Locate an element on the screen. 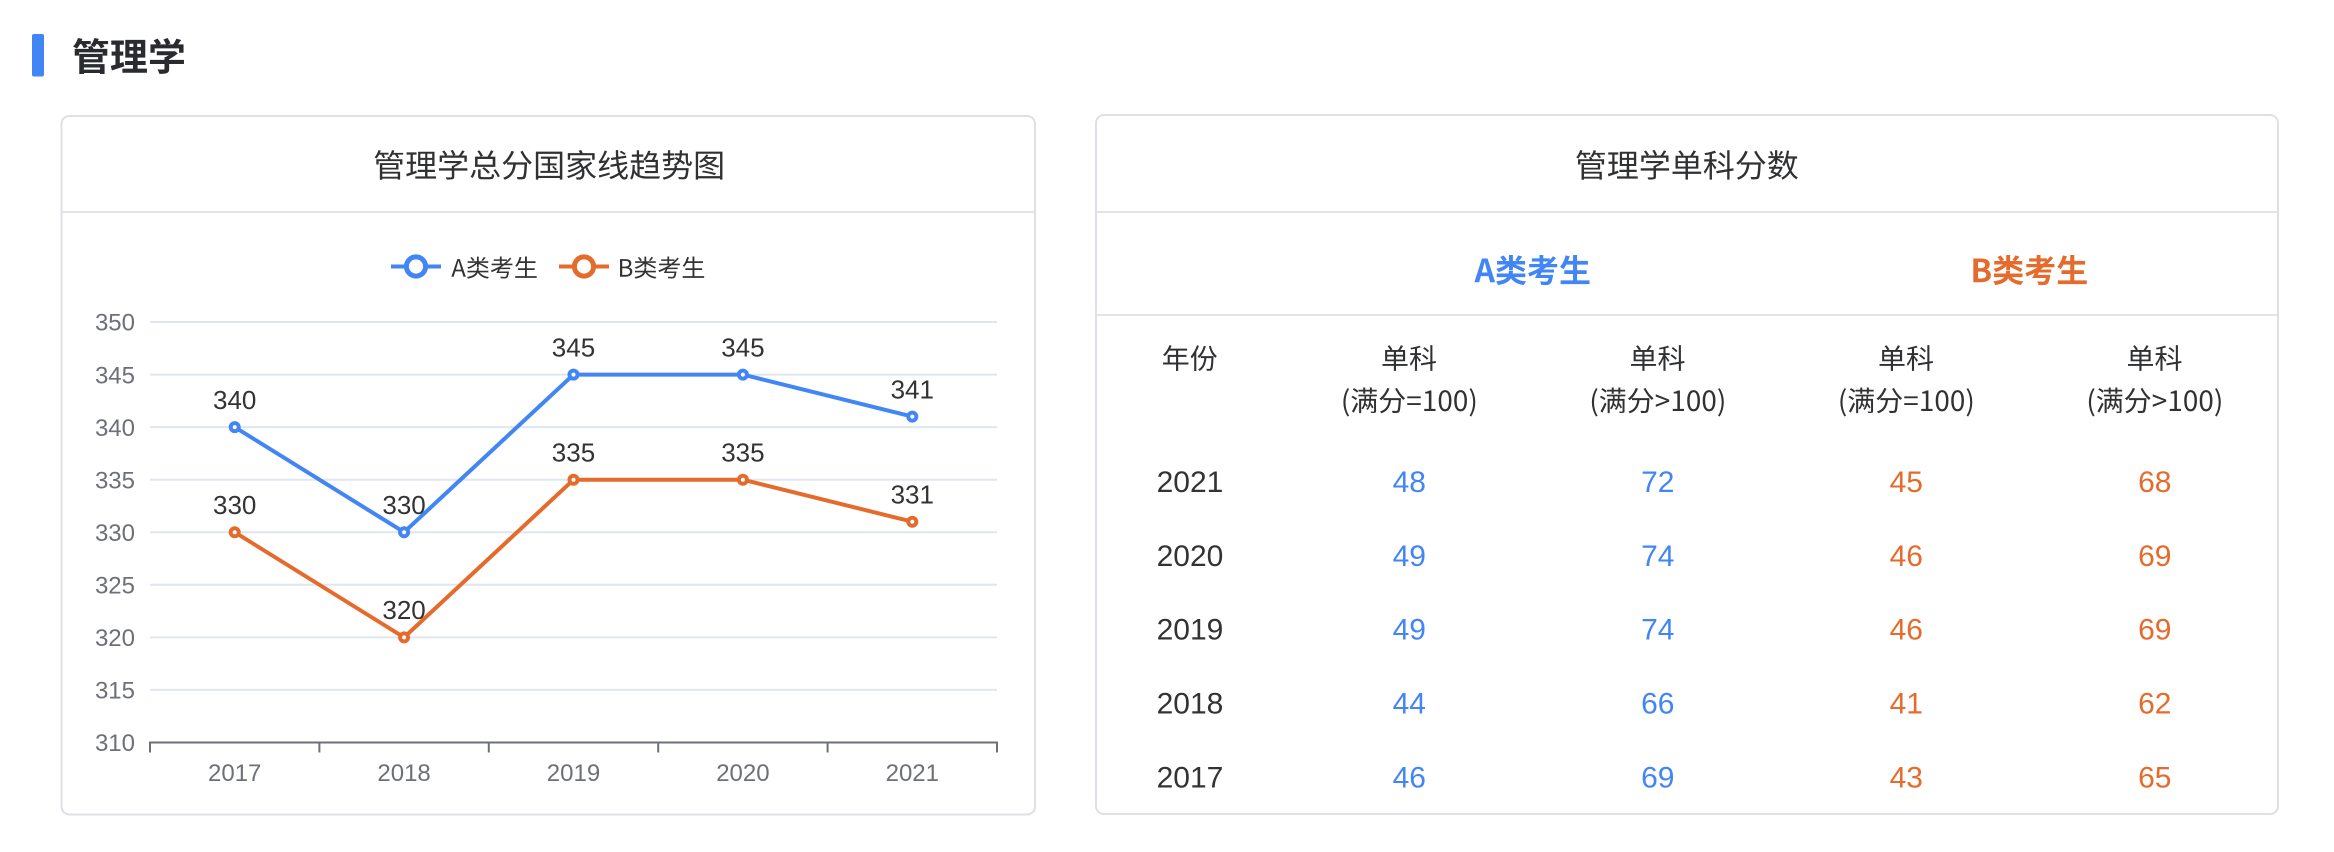 The width and height of the screenshot is (2334, 852). svg-text: 43 is located at coordinates (1906, 777).